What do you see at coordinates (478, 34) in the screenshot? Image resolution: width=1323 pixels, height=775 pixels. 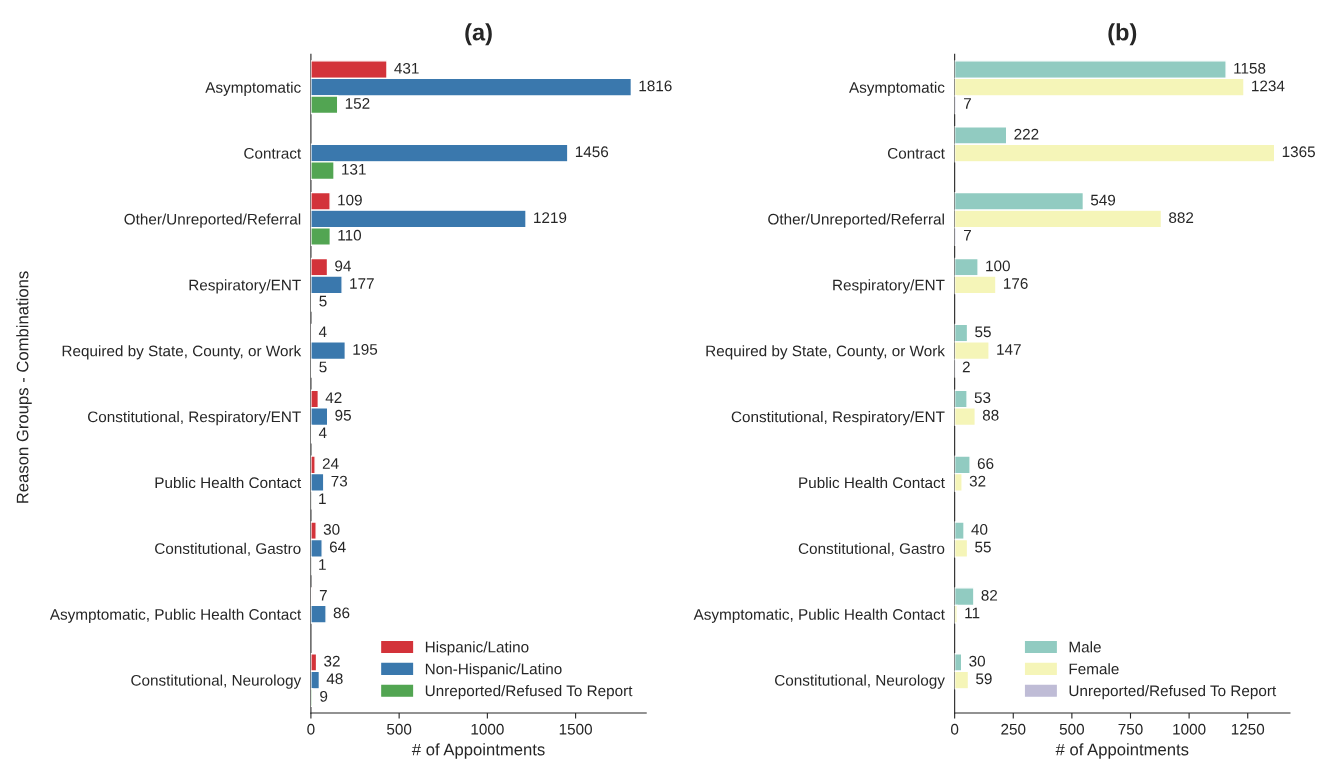 I see `chart-title: (a)` at bounding box center [478, 34].